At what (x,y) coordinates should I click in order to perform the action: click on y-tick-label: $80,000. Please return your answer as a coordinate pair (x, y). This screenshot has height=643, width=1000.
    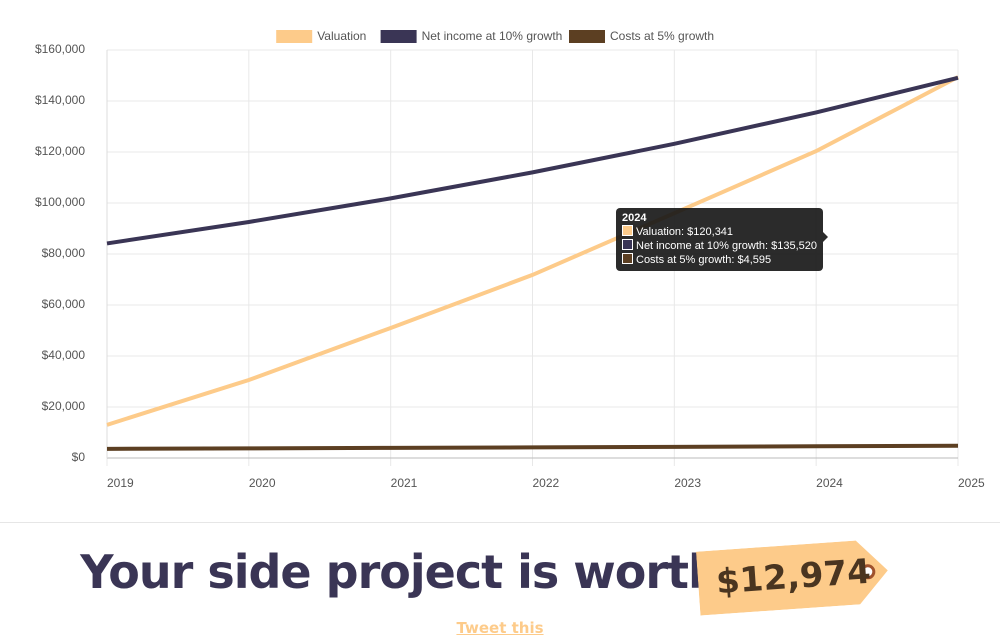
    Looking at the image, I should click on (64, 253).